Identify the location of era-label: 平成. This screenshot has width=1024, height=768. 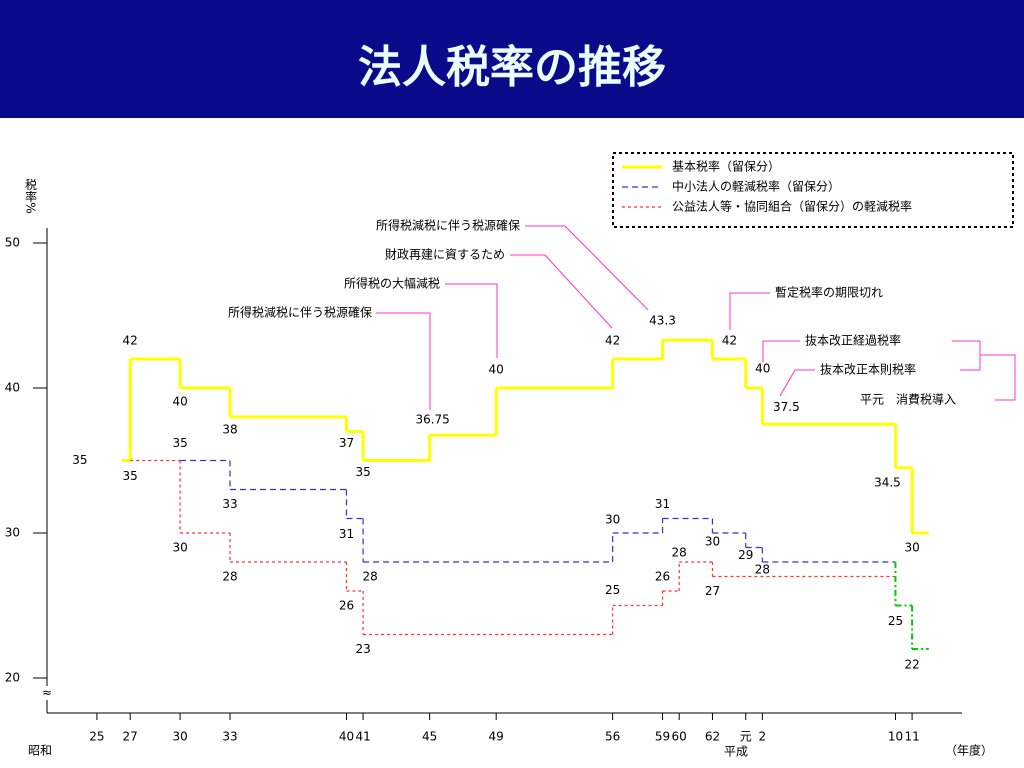
(736, 752).